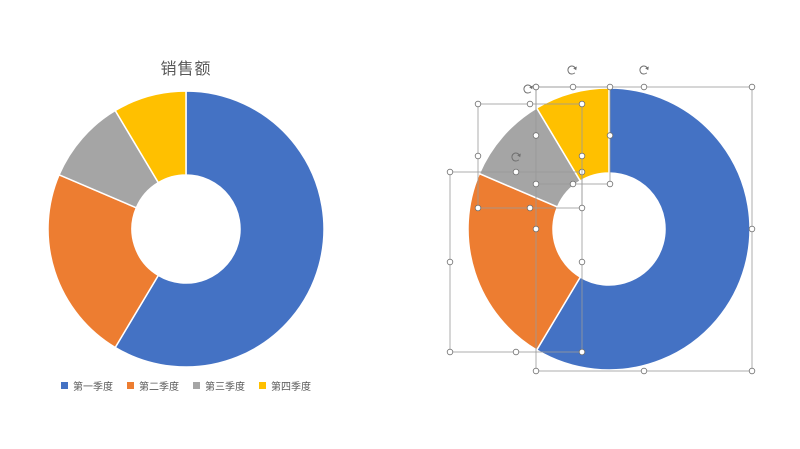 Image resolution: width=800 pixels, height=449 pixels. I want to click on legend-item-2: 第二季度, so click(153, 385).